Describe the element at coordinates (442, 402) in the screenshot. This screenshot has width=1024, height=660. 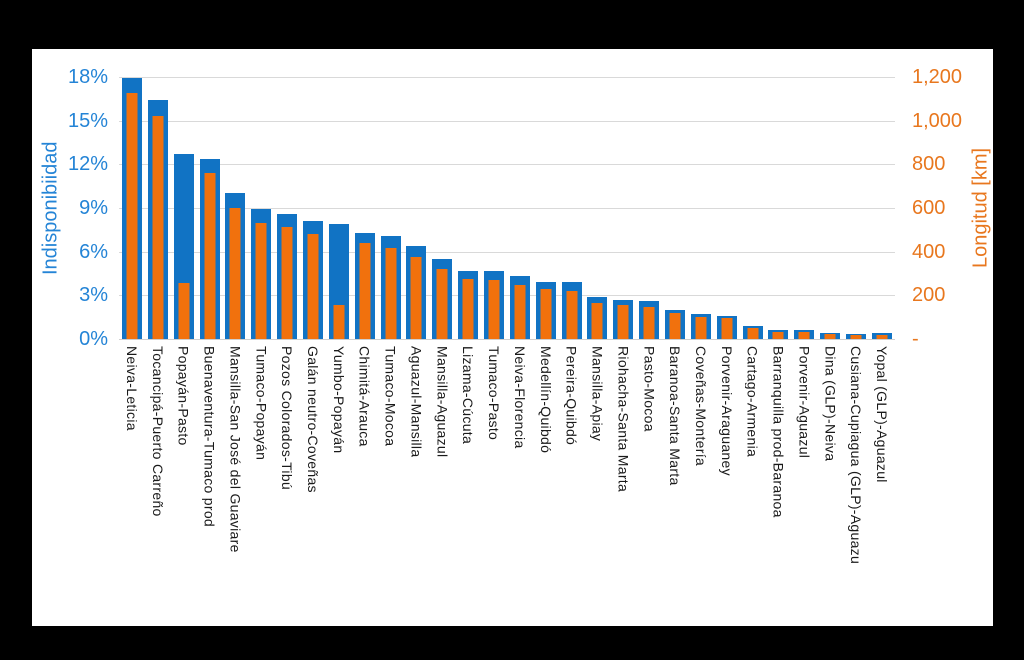
I see `category-label: Mansilla-Aguazul` at that location.